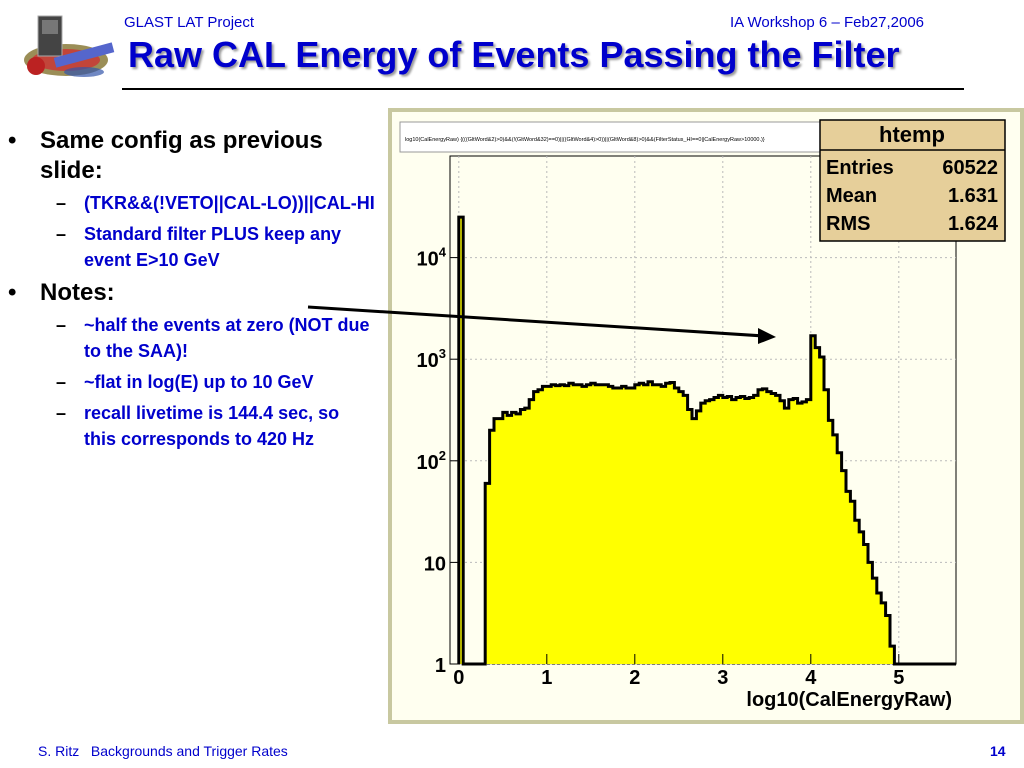 The height and width of the screenshot is (768, 1024). Describe the element at coordinates (848, 224) in the screenshot. I see `stats-rms-label: RMS` at that location.